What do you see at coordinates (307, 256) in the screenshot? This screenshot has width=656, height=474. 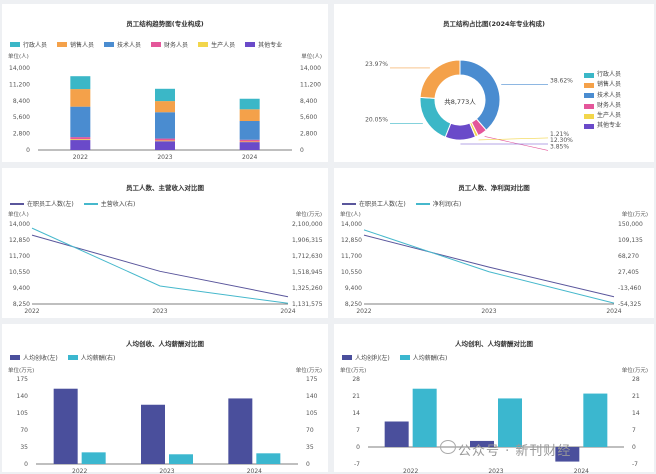 I see `y-tick-right: 1,712,630` at bounding box center [307, 256].